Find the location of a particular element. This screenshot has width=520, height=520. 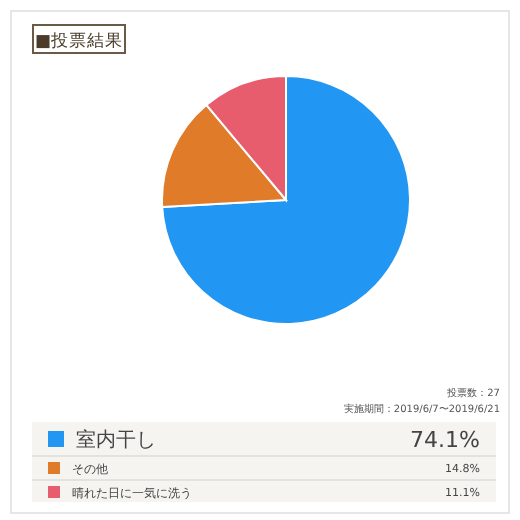

chart-title: ■投票結果 is located at coordinates (79, 41).